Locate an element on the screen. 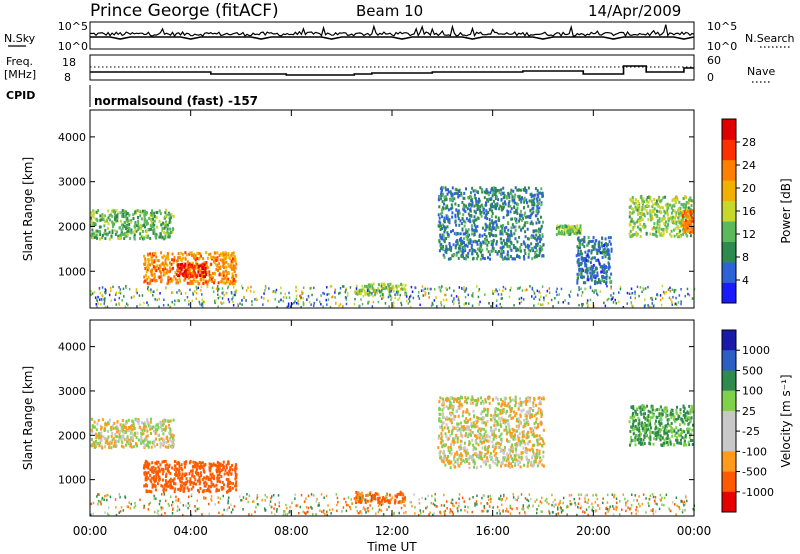 The image size is (800, 554). nsky-label: N.Sky is located at coordinates (20, 38).